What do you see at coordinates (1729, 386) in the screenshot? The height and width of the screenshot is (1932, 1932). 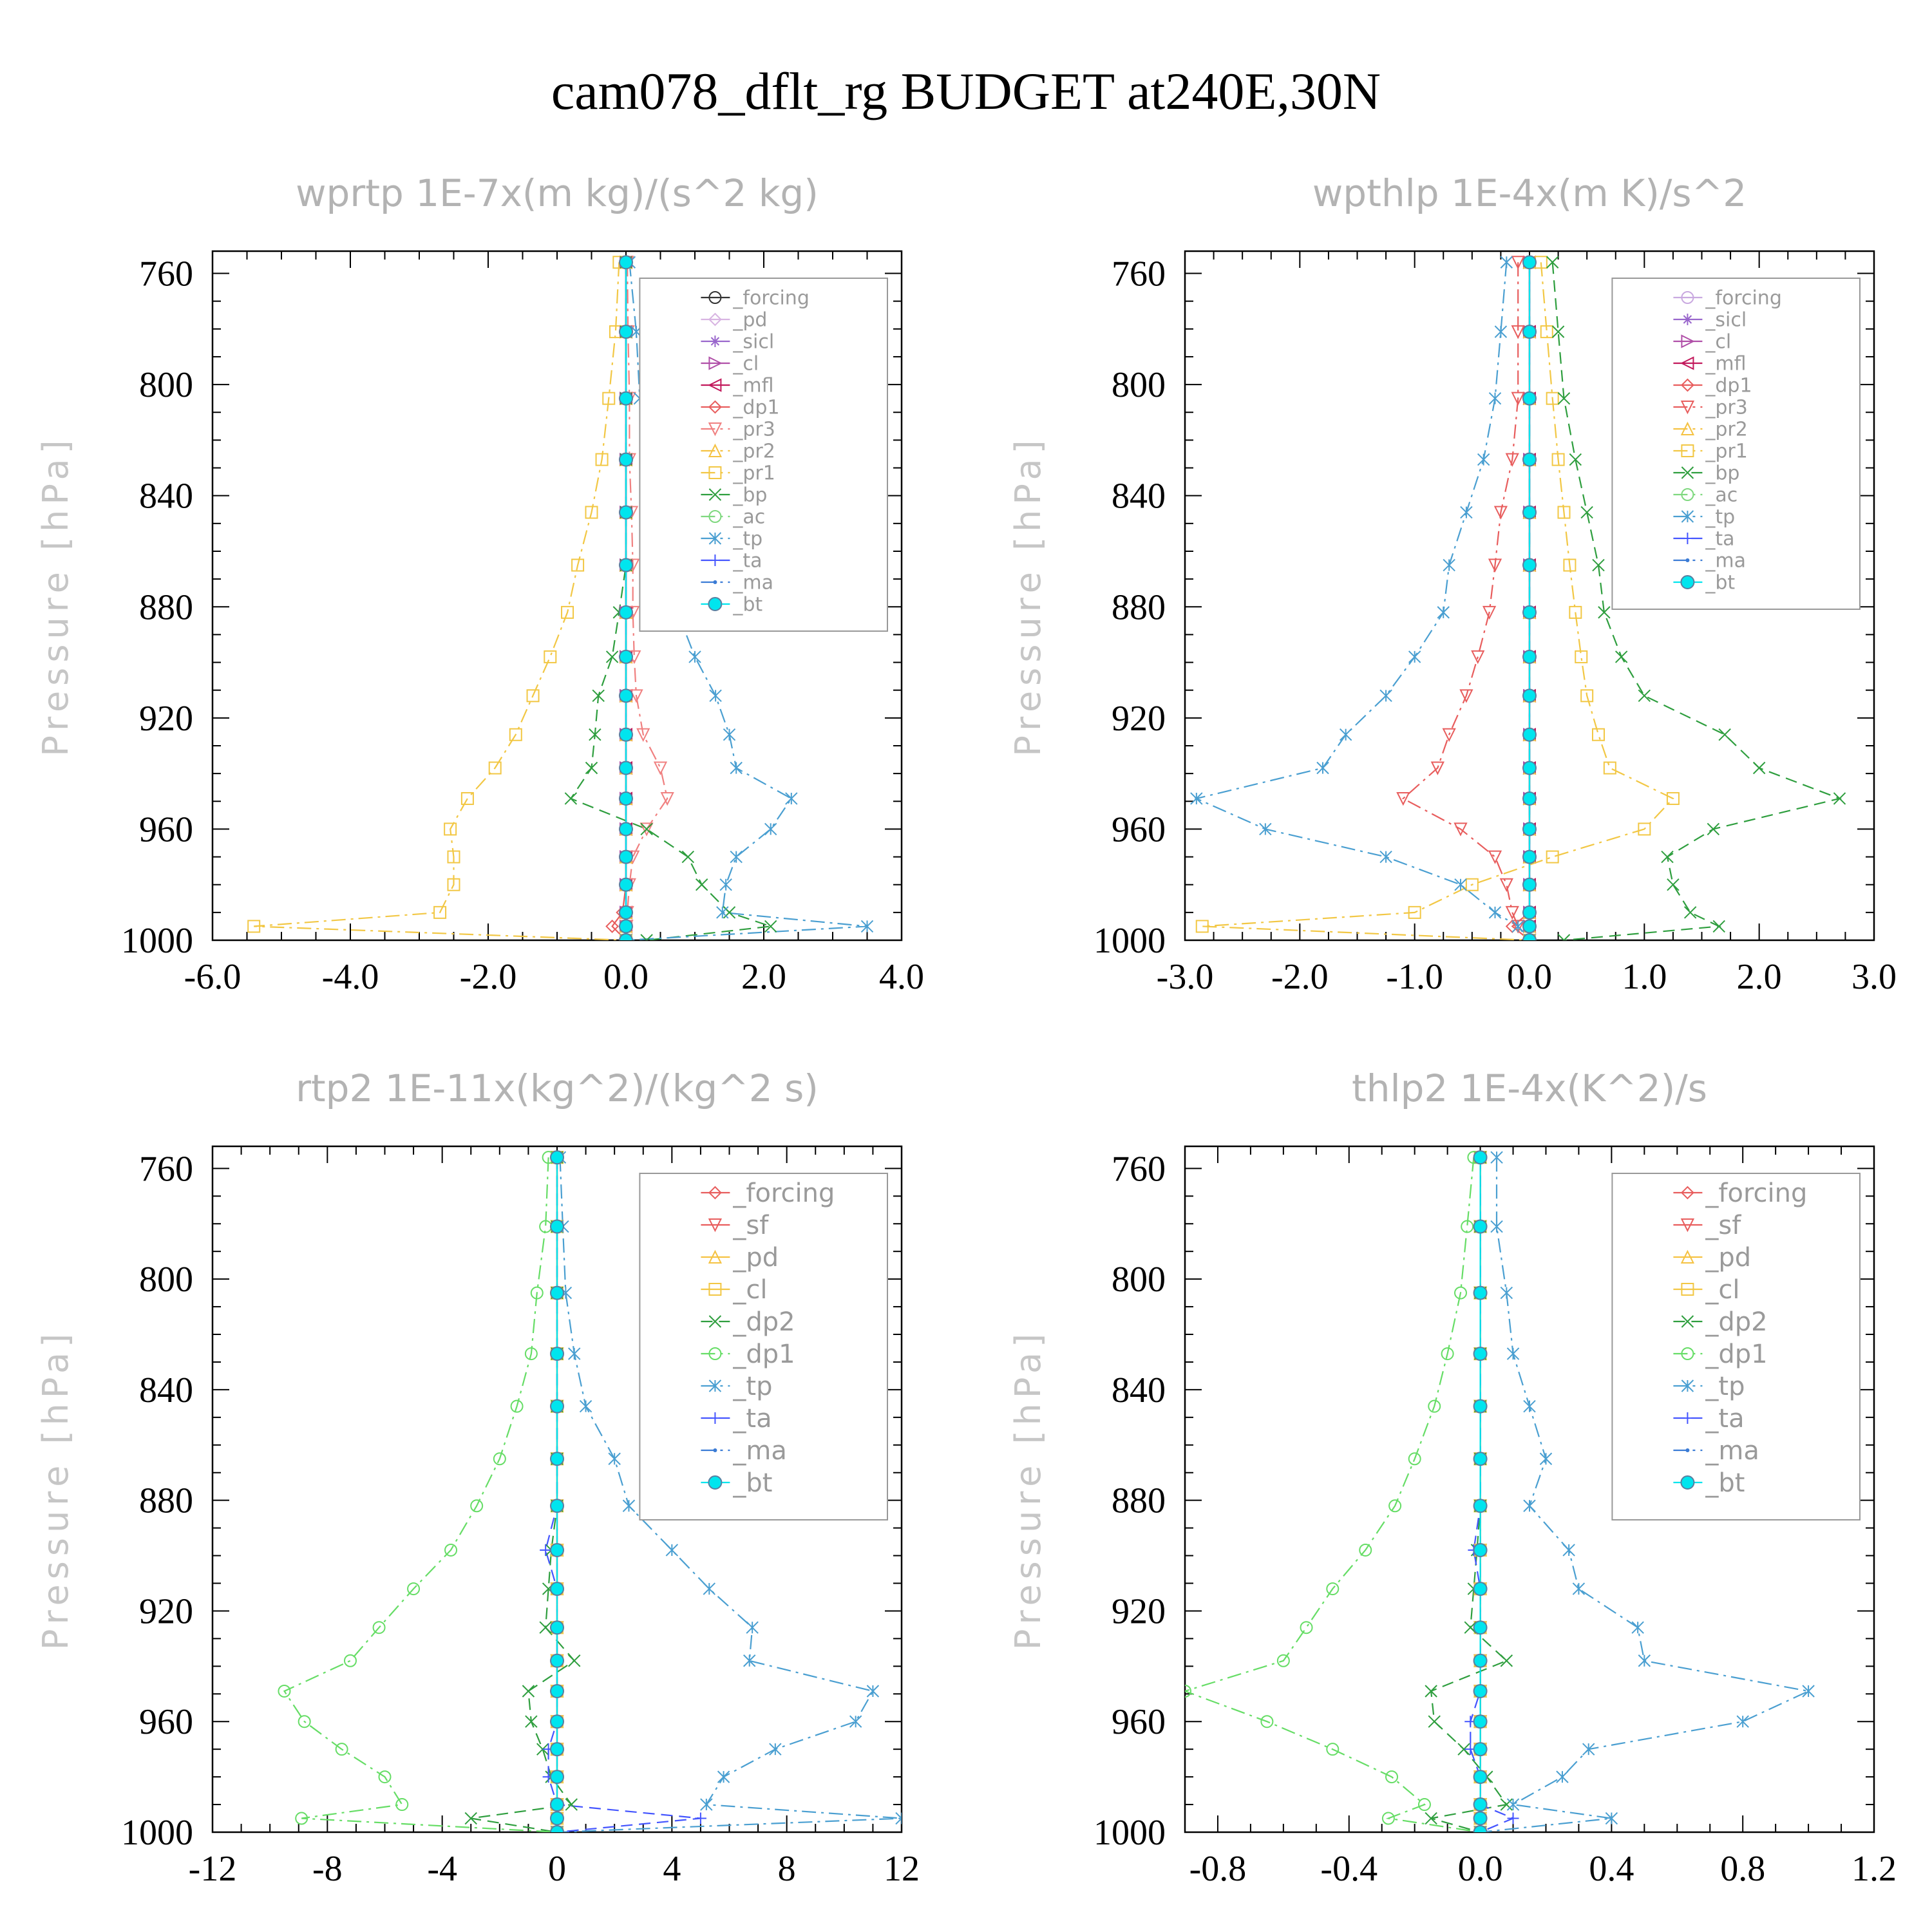 I see `legend-entry: _dp1` at bounding box center [1729, 386].